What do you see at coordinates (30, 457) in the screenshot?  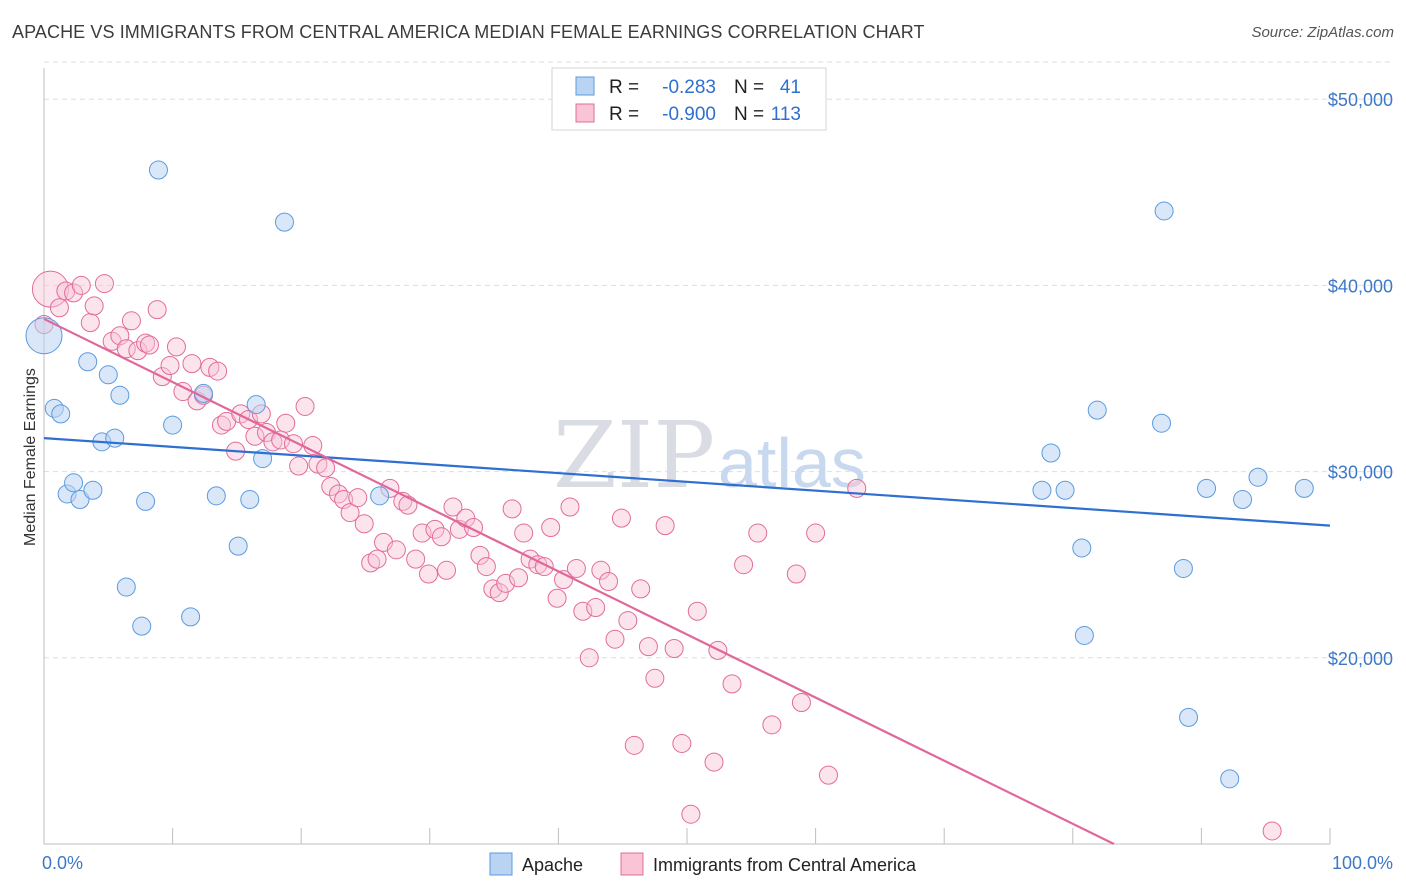 I see `y-axis-label: Median Female Earnings` at bounding box center [30, 457].